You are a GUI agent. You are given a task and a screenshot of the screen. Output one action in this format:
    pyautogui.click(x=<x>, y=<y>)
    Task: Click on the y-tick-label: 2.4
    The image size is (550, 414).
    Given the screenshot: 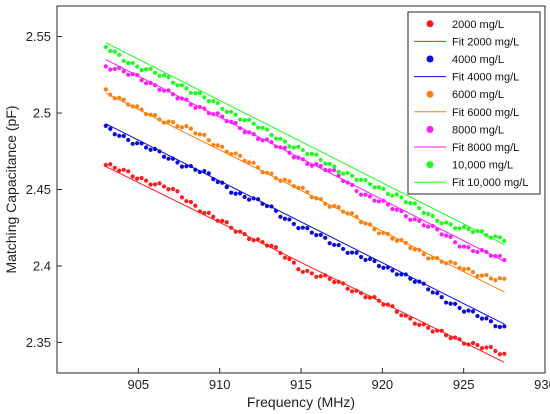 What is the action you would take?
    pyautogui.click(x=42, y=265)
    